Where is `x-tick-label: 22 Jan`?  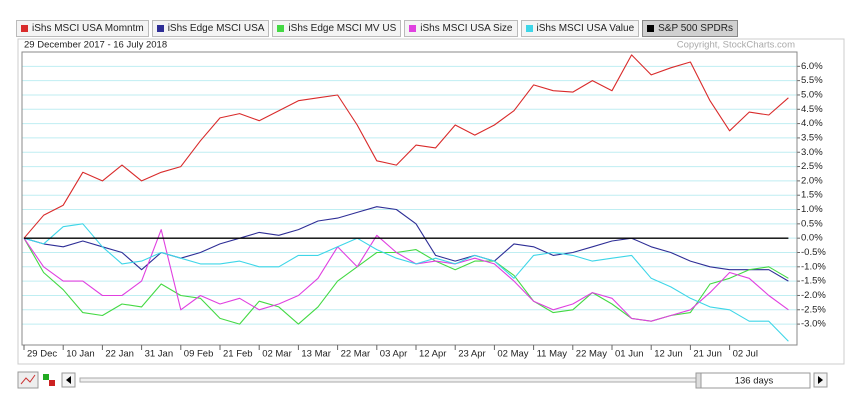
x-tick-label: 22 Jan is located at coordinates (119, 354).